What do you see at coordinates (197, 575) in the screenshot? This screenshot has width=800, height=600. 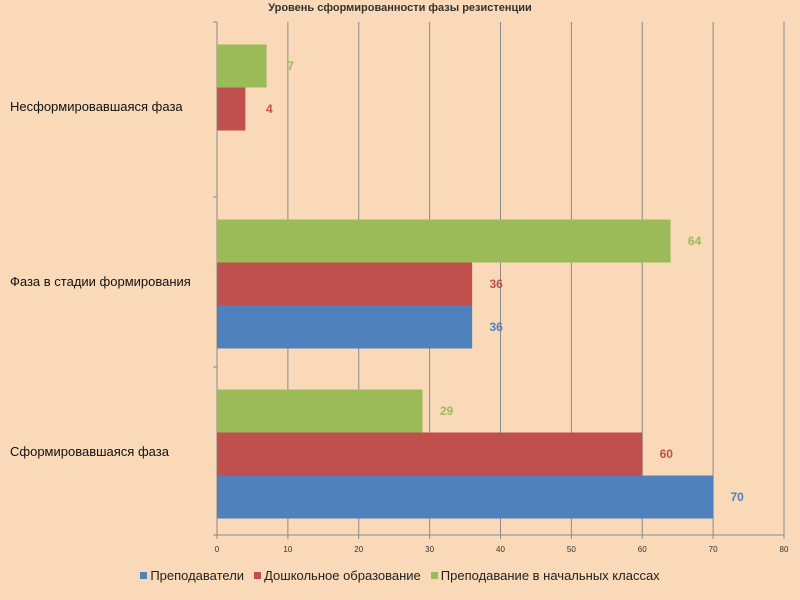 I see `legend-label: Преподаватели` at bounding box center [197, 575].